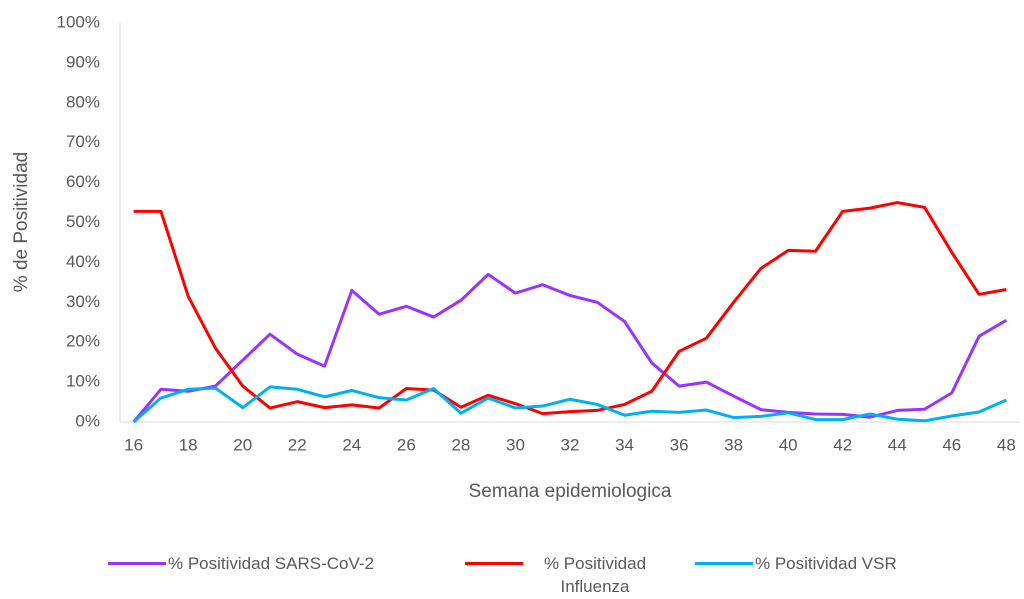  What do you see at coordinates (351, 444) in the screenshot?
I see `x-tick-label: 24` at bounding box center [351, 444].